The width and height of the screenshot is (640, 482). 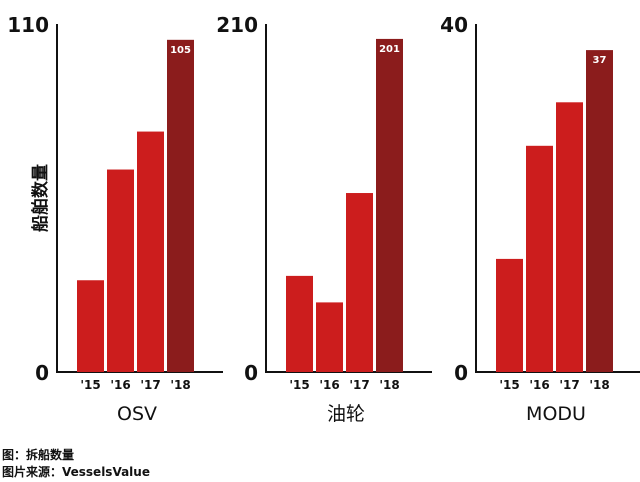 I want to click on figure-caption: 图：拆船数量, so click(x=38, y=455).